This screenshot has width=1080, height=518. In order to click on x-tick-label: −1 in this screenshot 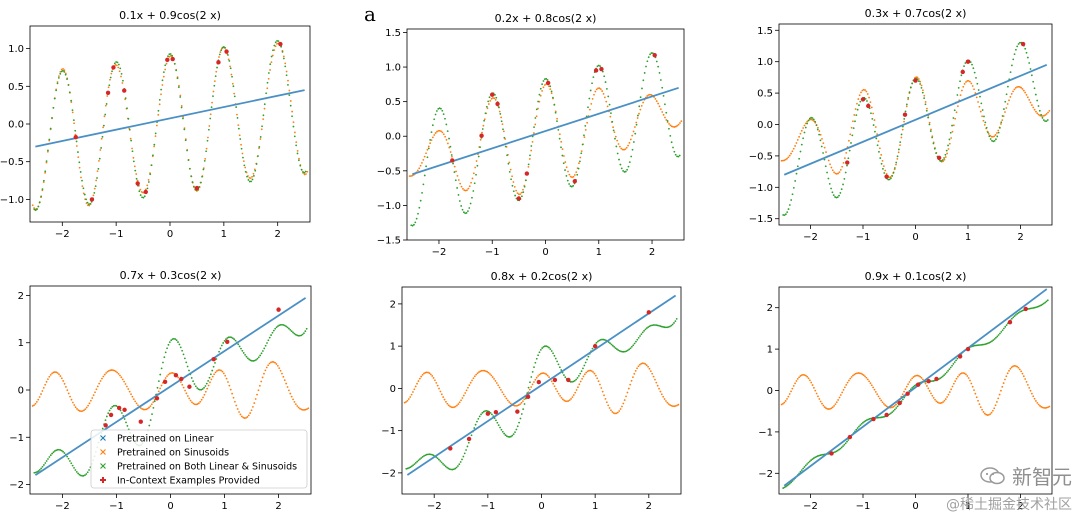, I will do `click(492, 252)`.